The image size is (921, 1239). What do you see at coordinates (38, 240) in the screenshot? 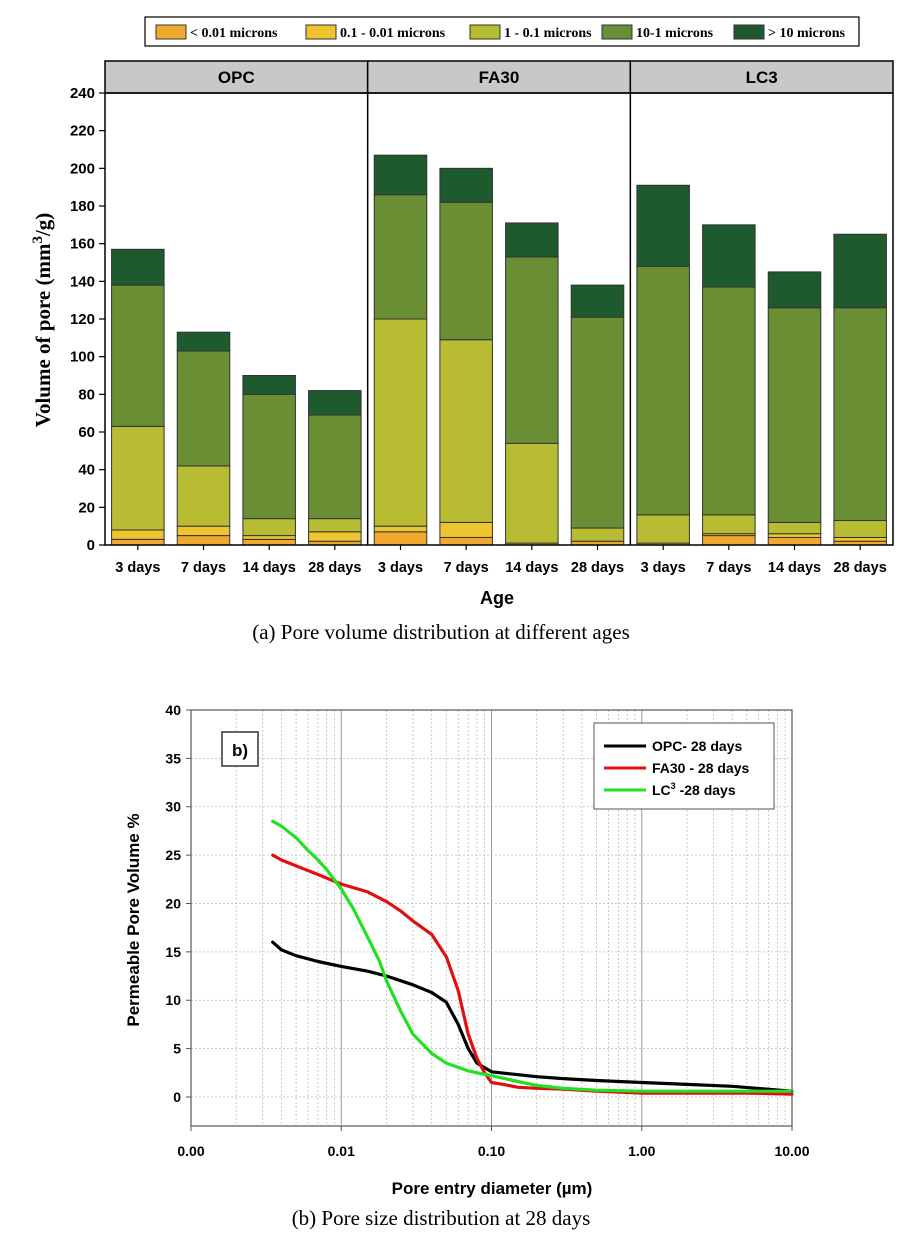
I see `y-axis-title-sup: 3` at bounding box center [38, 240].